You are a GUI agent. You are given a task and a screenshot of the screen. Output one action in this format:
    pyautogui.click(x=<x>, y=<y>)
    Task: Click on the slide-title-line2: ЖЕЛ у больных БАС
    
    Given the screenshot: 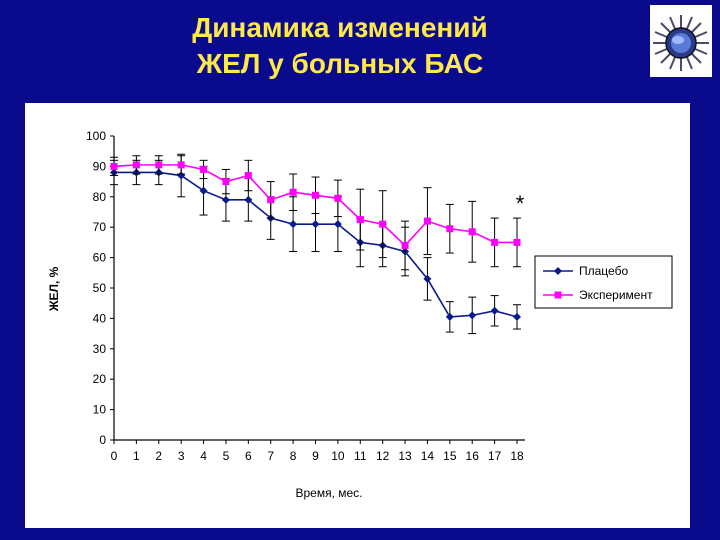 What is the action you would take?
    pyautogui.click(x=340, y=63)
    